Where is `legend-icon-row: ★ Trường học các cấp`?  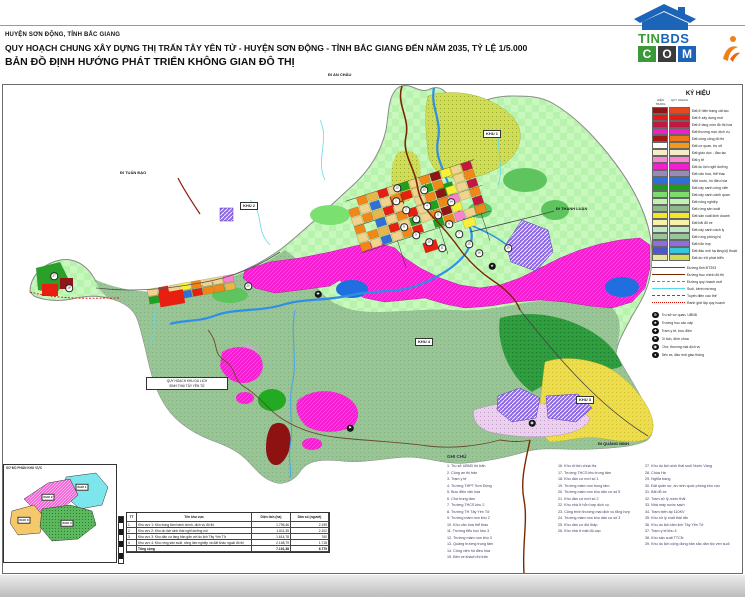
legend-icon-row: ★ Trường học các cấp is located at coordinates (698, 323).